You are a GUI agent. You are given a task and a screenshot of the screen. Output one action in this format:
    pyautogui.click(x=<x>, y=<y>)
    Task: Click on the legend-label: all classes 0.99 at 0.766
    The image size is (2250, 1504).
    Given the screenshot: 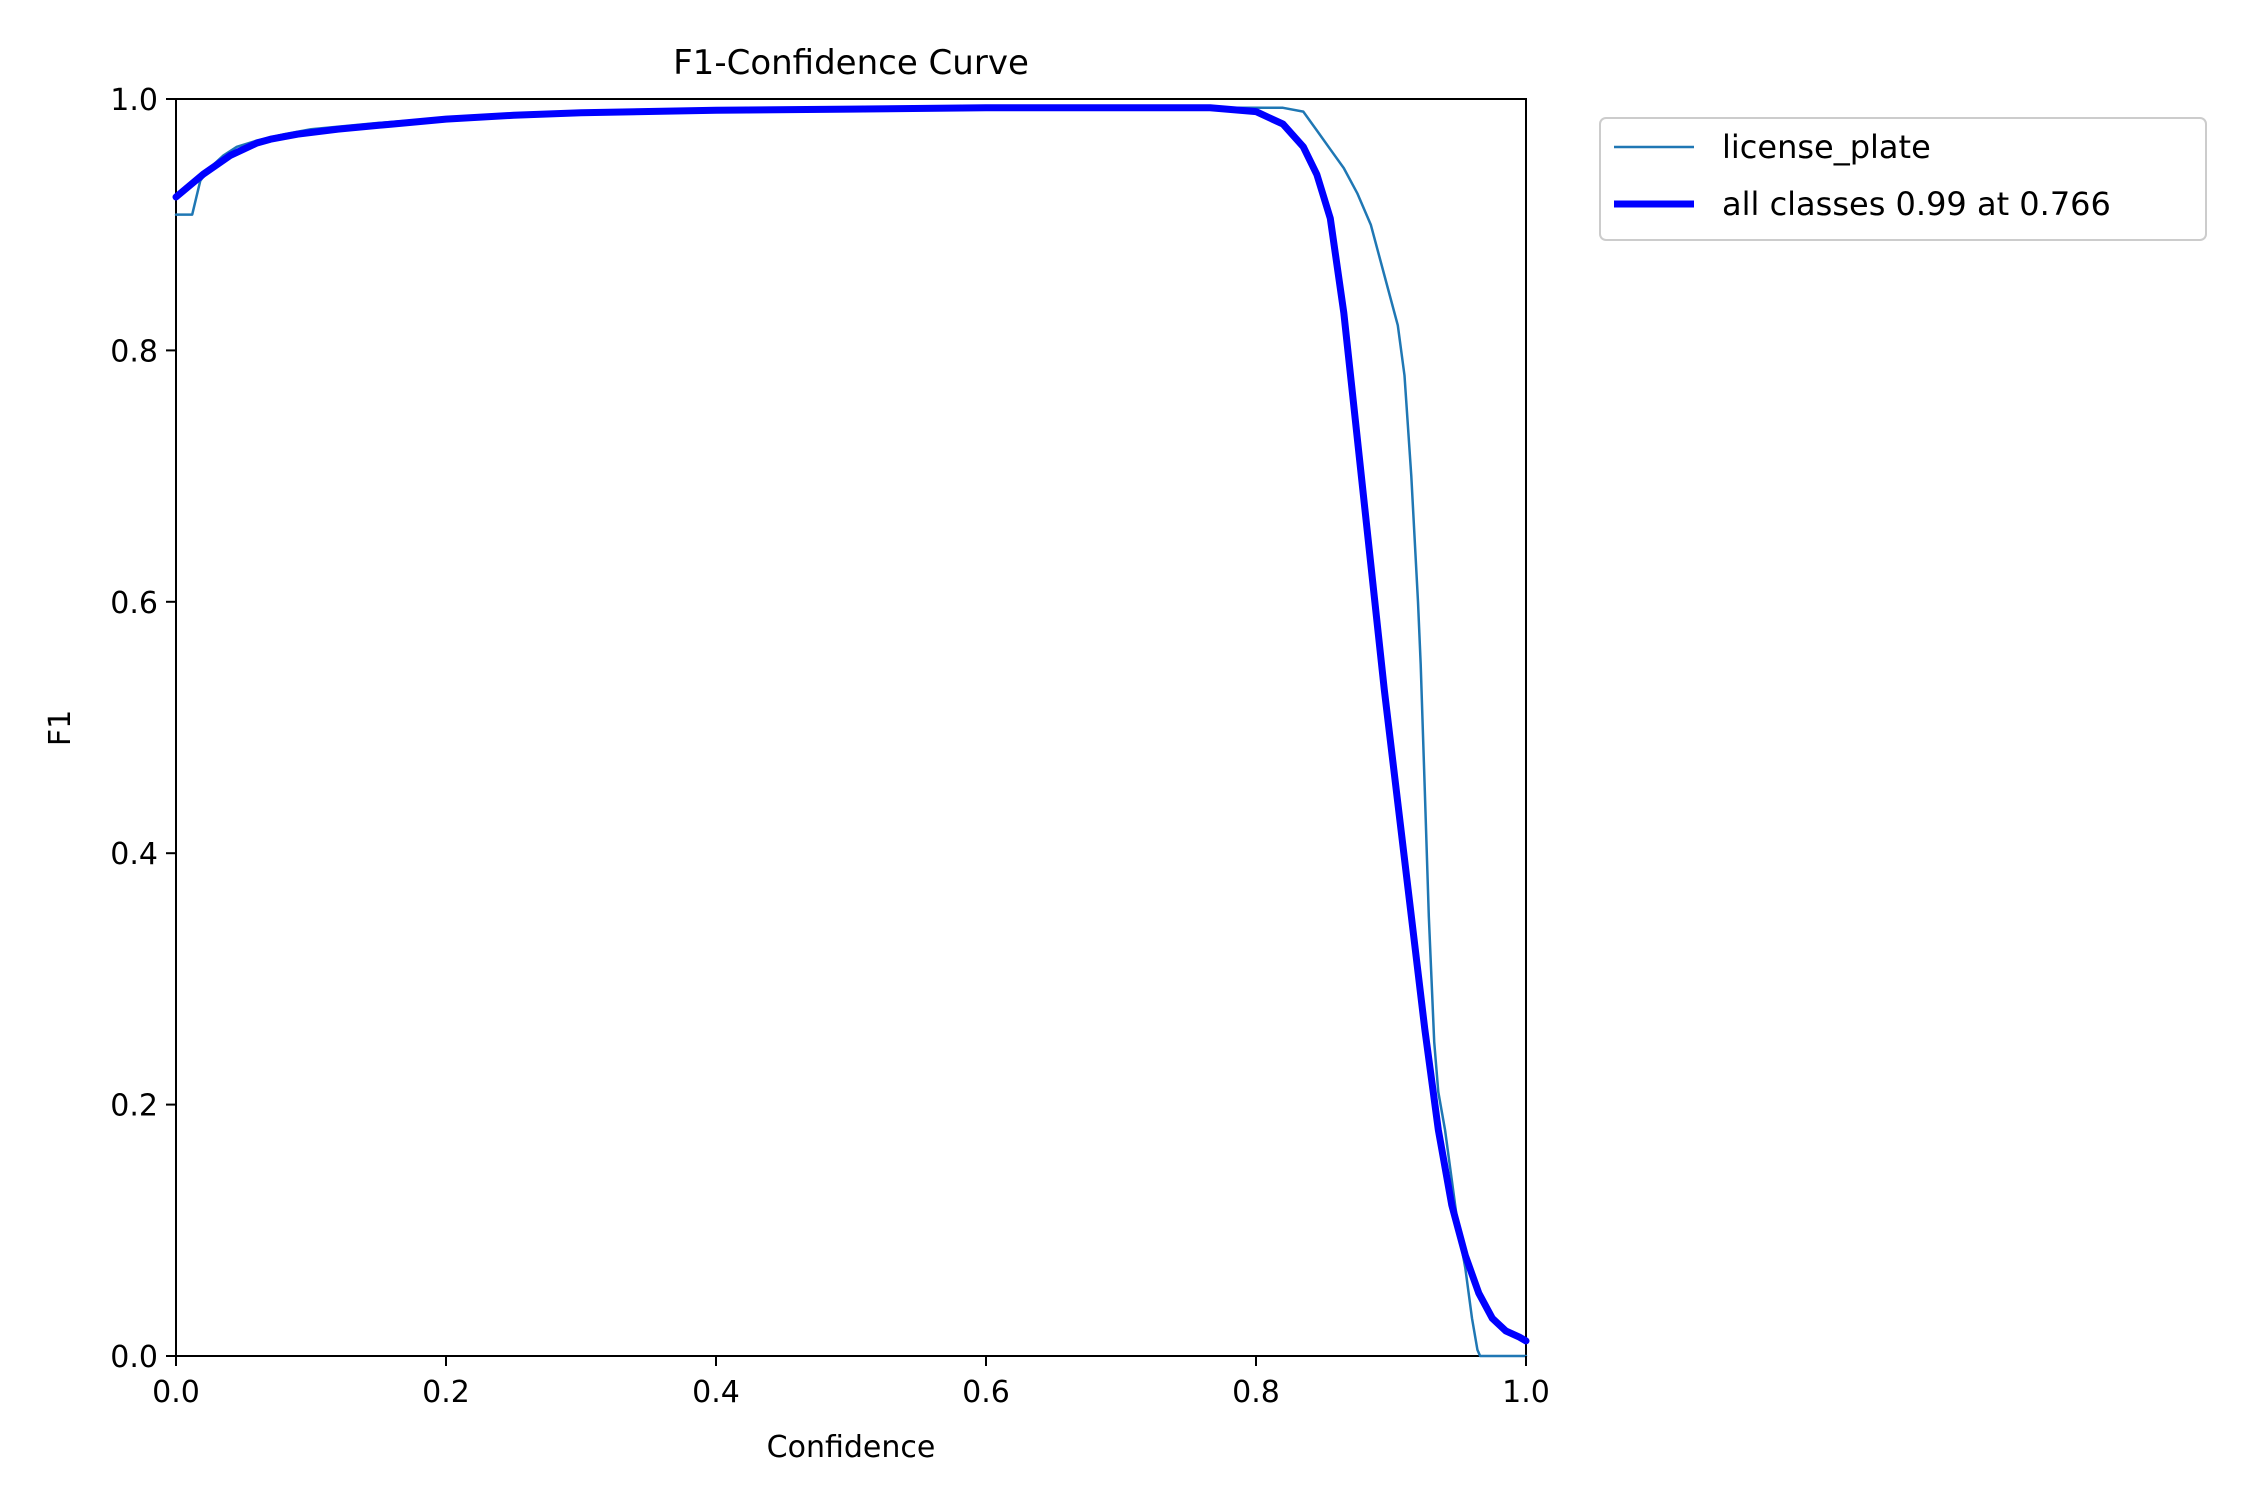 What is the action you would take?
    pyautogui.click(x=1916, y=204)
    